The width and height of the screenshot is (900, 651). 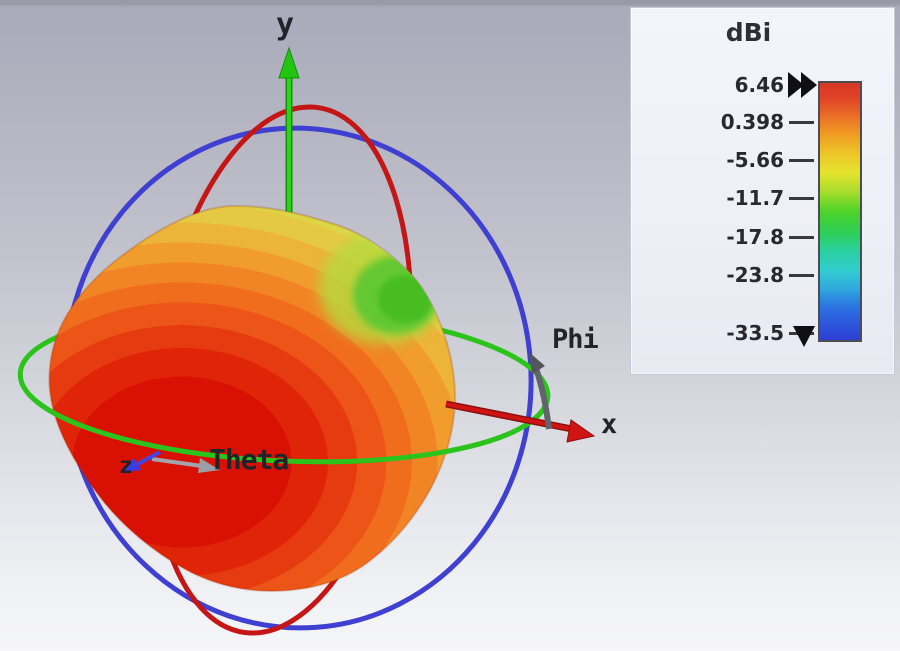 What do you see at coordinates (141, 461) in the screenshot?
I see `z-axis-arrow` at bounding box center [141, 461].